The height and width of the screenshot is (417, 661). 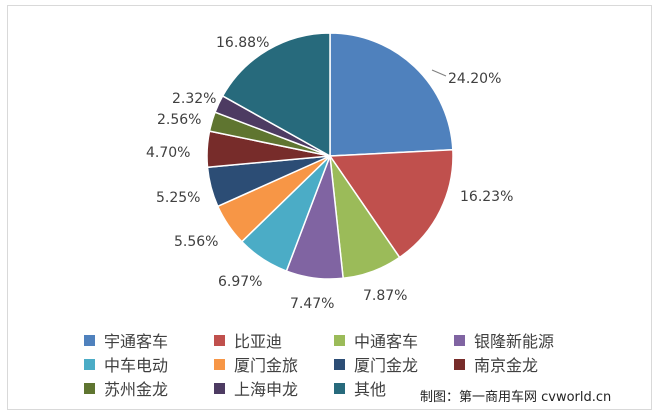 I want to click on legend-item: 厦门金旅, so click(x=256, y=364).